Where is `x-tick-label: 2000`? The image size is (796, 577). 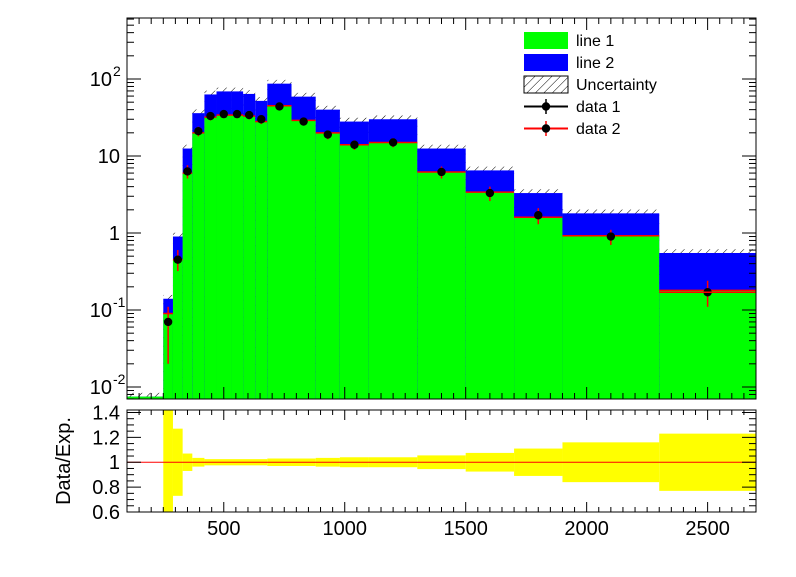 x-tick-label: 2000 is located at coordinates (586, 529).